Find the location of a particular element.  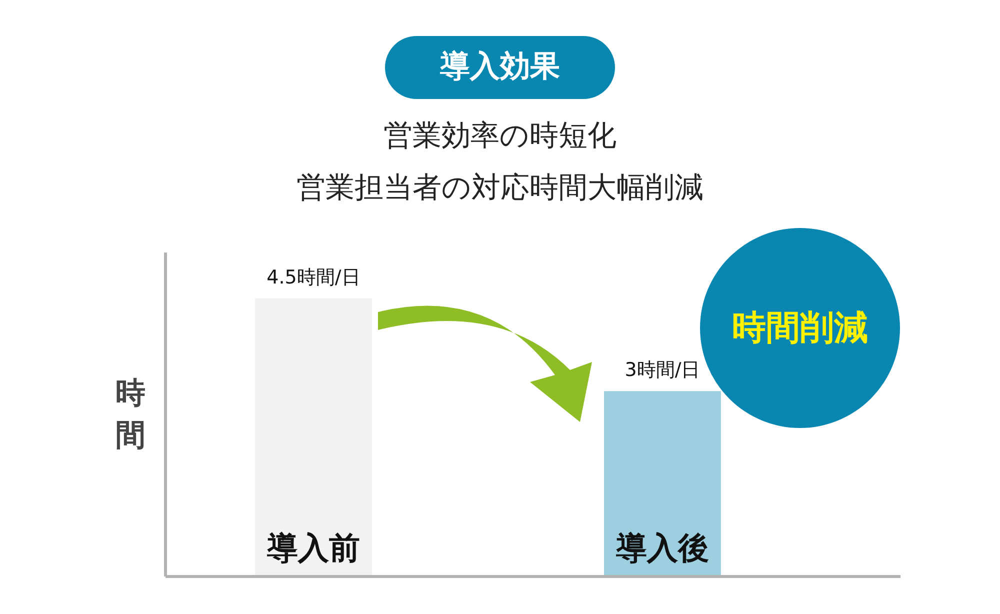

y-axis-title: 時間 is located at coordinates (131, 414).